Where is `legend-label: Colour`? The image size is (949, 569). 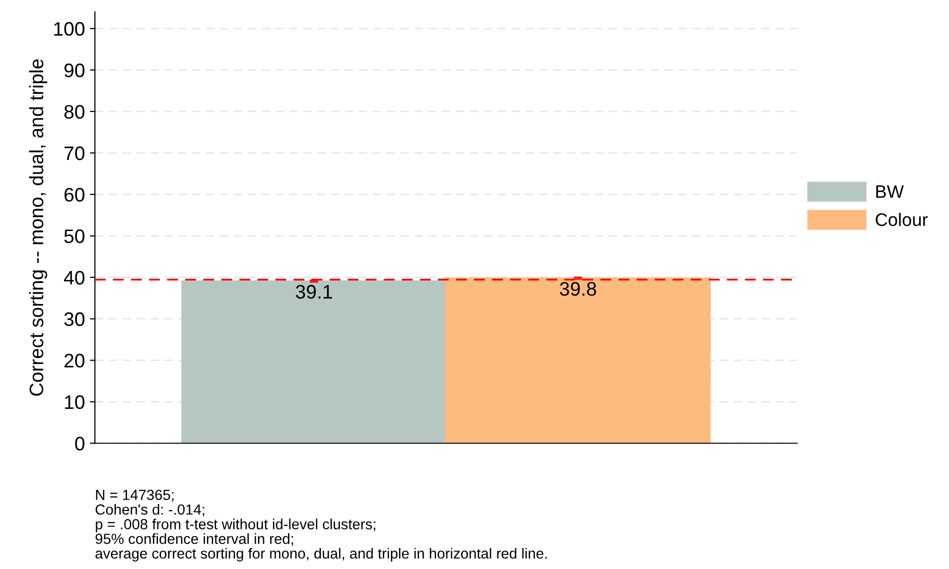 legend-label: Colour is located at coordinates (902, 219).